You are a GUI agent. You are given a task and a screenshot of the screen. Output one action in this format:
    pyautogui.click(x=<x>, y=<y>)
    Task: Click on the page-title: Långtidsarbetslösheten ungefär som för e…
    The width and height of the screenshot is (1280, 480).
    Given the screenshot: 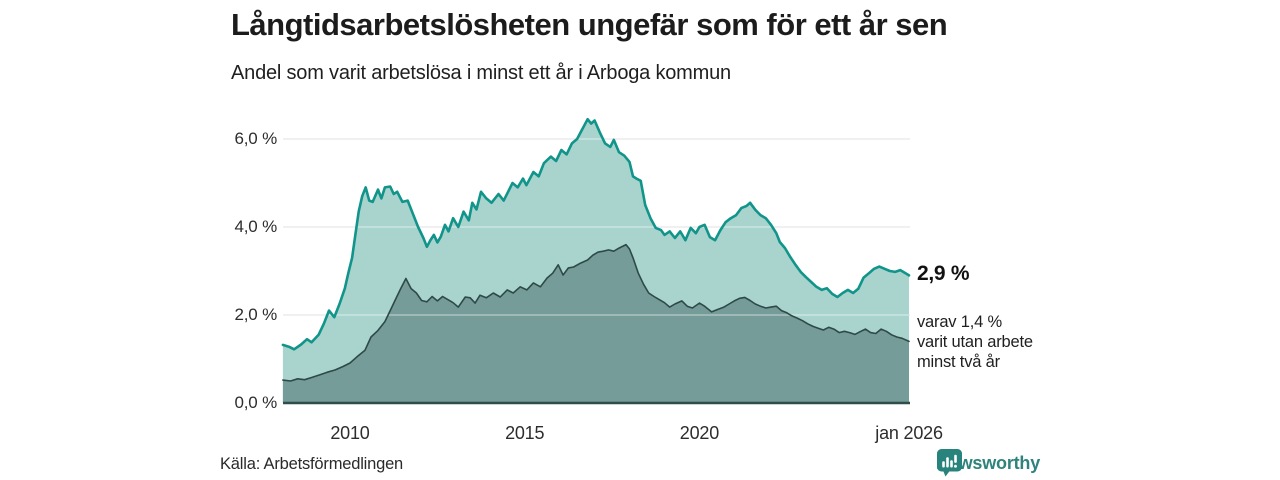 What is the action you would take?
    pyautogui.click(x=589, y=24)
    